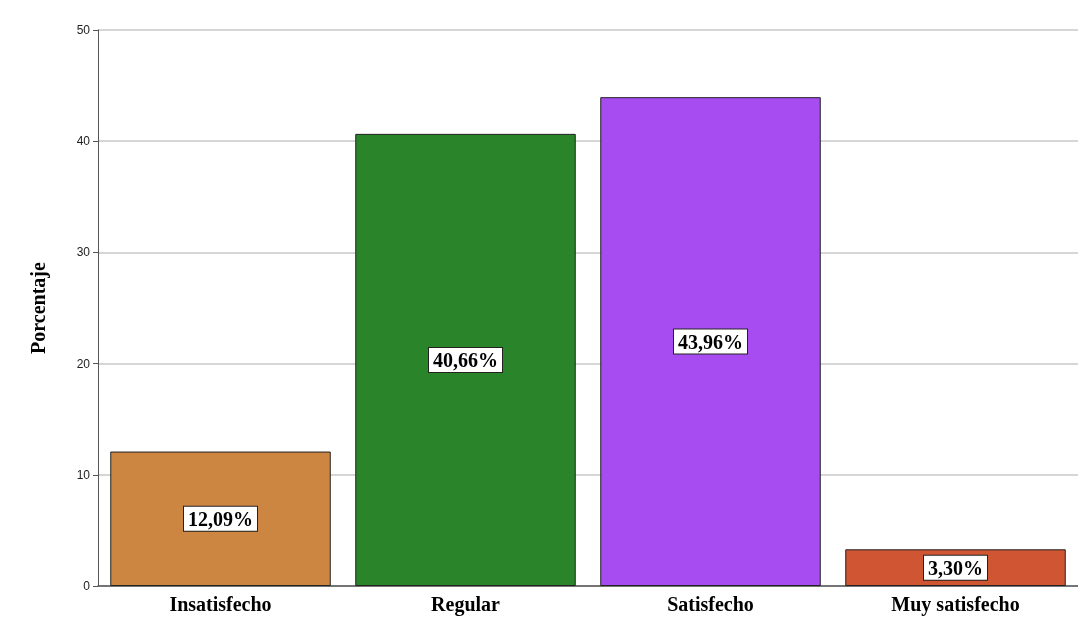 This screenshot has height=622, width=1078. I want to click on y-tick-label: 40, so click(83, 141).